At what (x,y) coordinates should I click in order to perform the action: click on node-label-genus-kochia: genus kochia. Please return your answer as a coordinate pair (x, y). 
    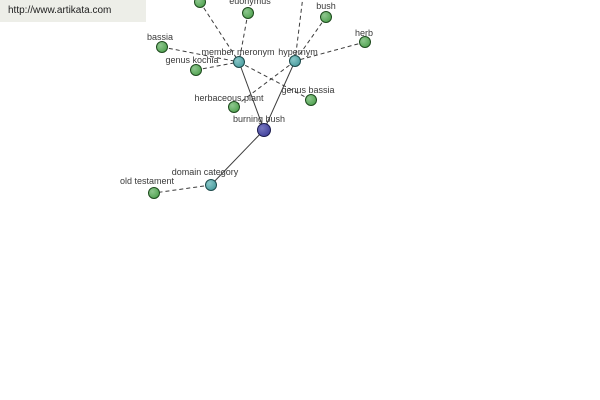
    Looking at the image, I should click on (191, 60).